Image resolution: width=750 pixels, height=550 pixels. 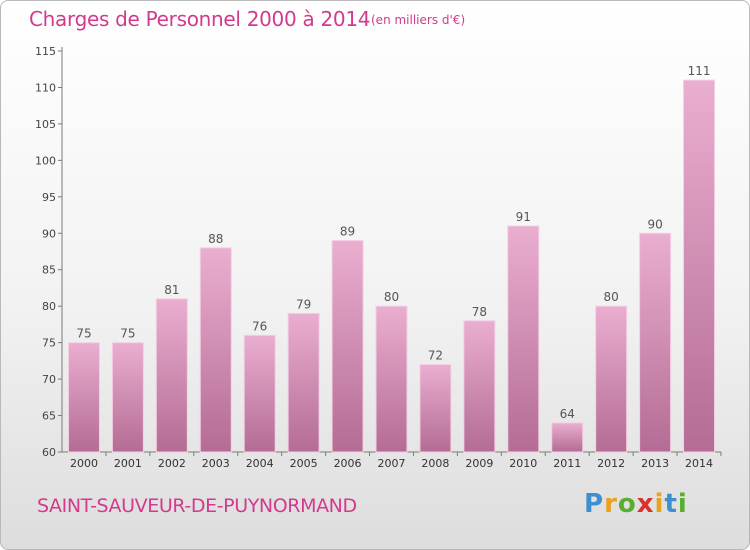 What do you see at coordinates (49, 379) in the screenshot?
I see `y-tick-label: 70` at bounding box center [49, 379].